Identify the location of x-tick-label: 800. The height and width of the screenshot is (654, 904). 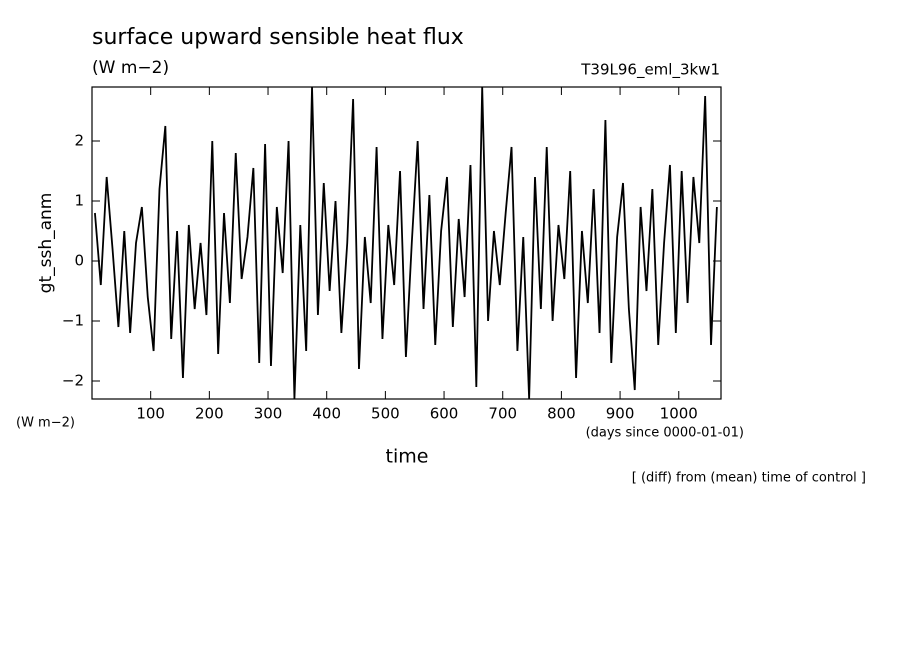
(561, 414).